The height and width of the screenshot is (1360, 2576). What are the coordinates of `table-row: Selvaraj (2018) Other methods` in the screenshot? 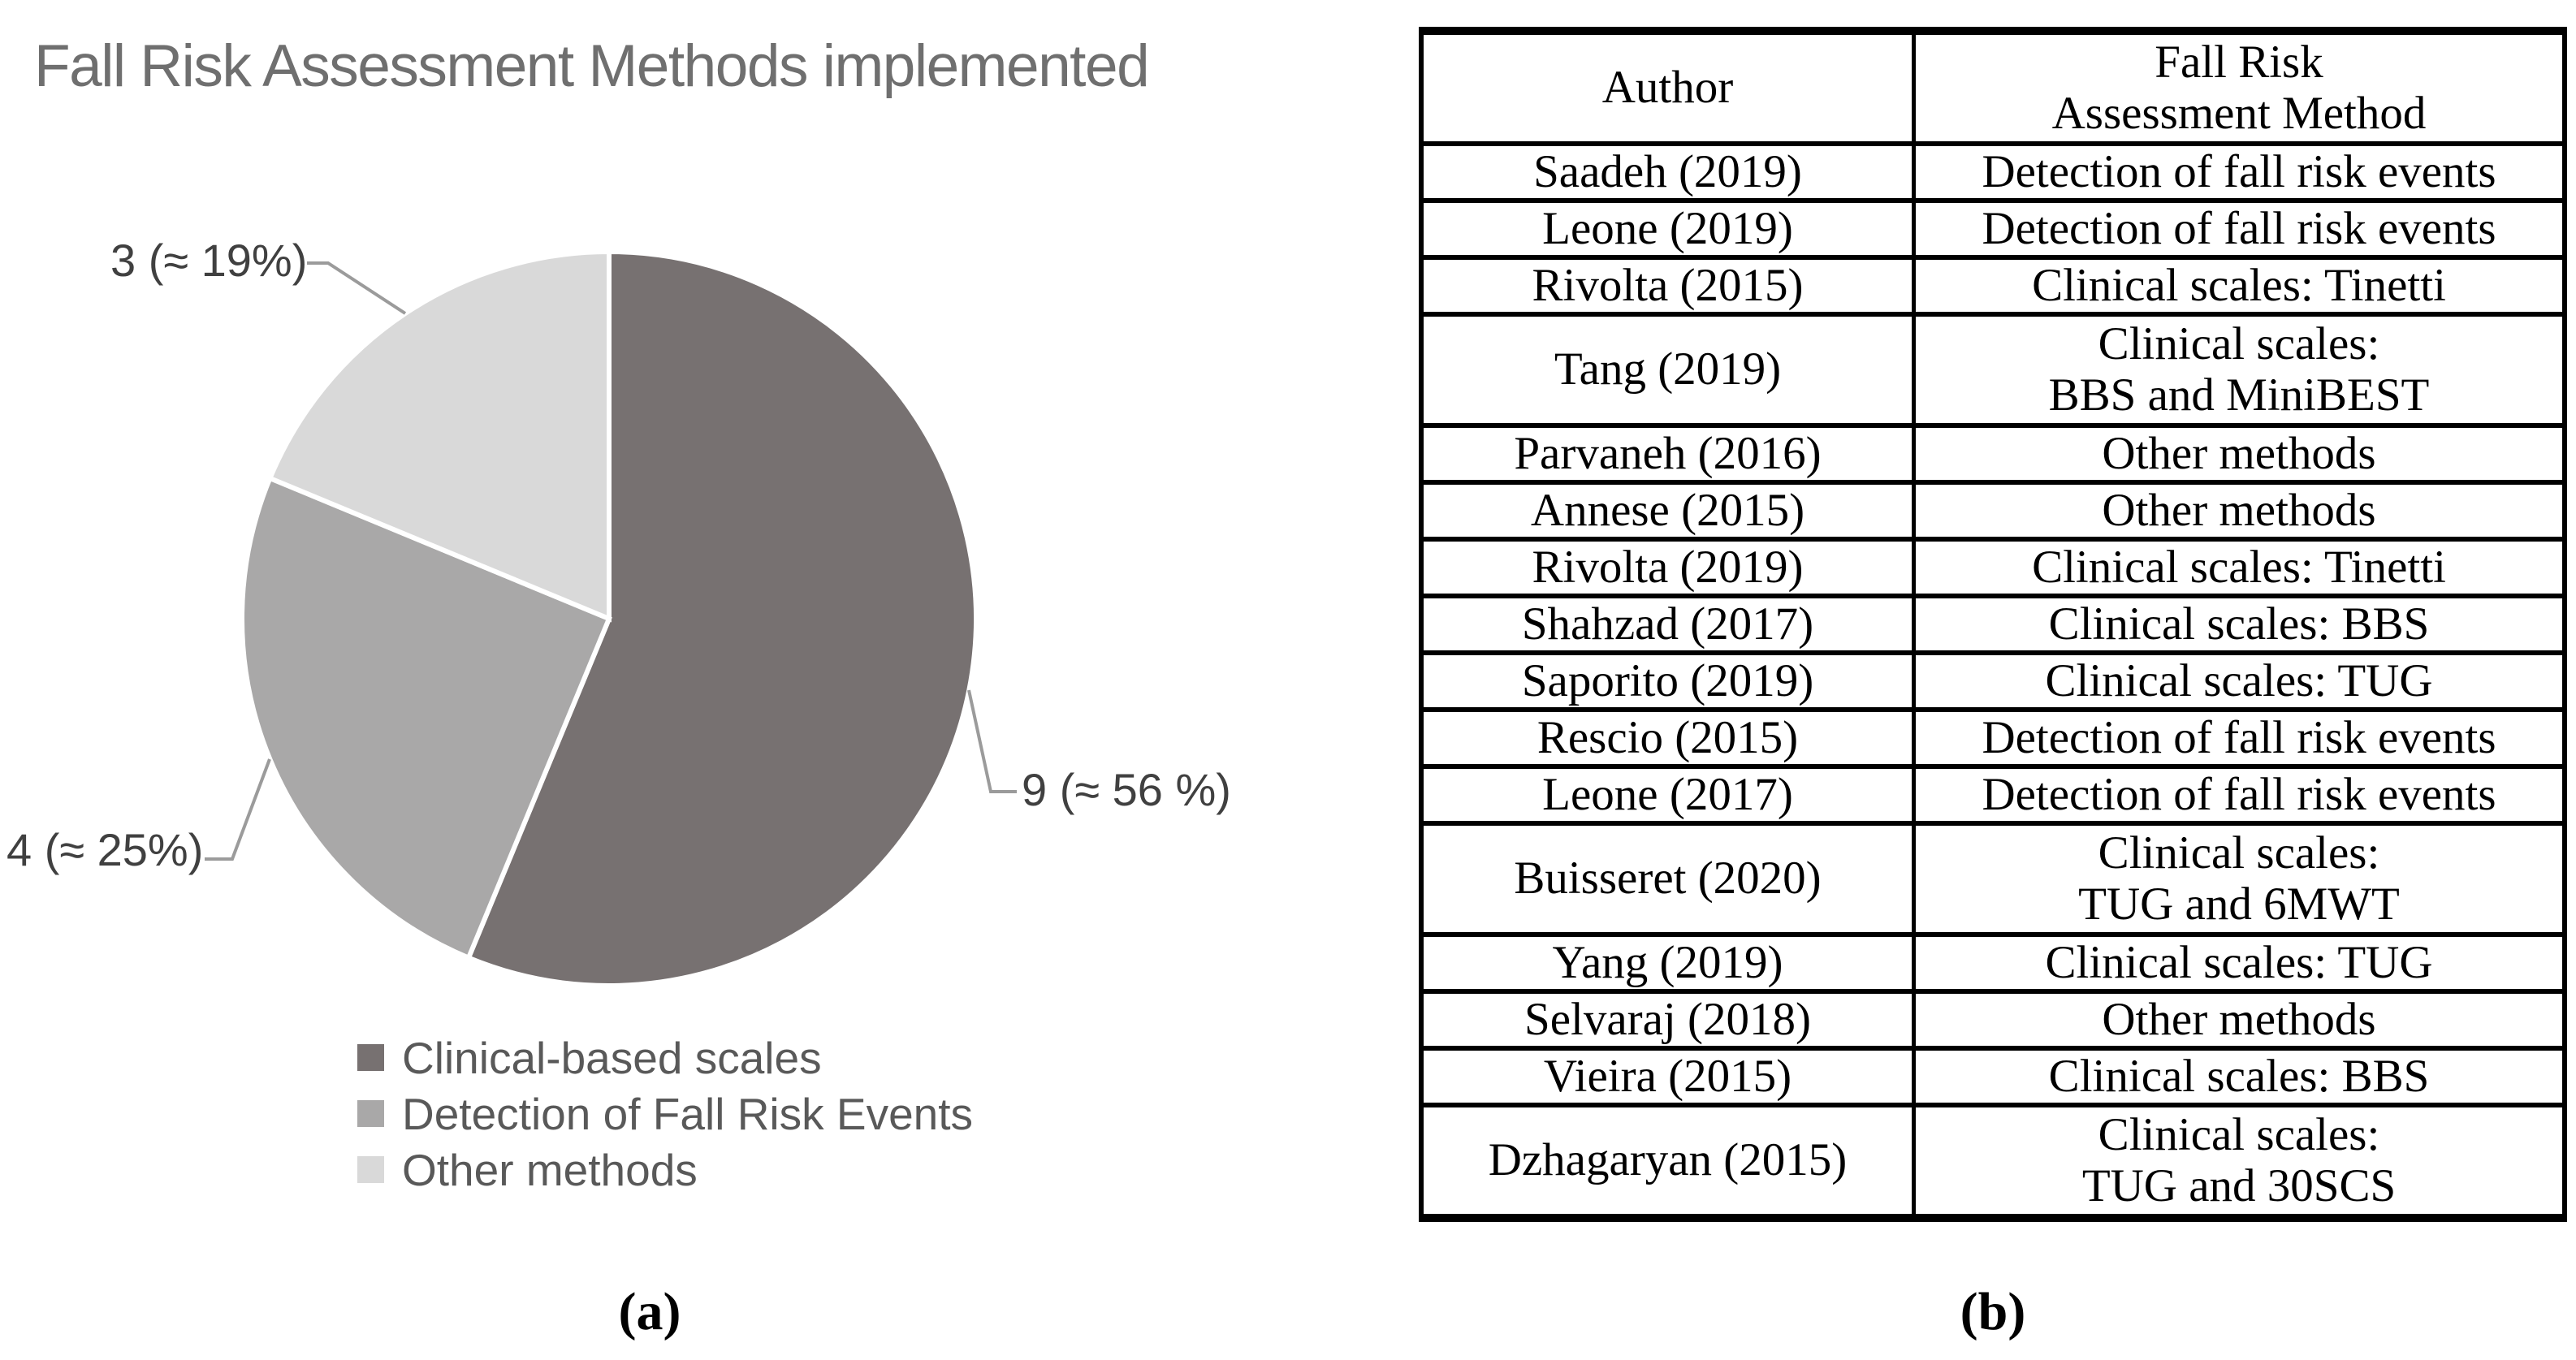 It's located at (1993, 1020).